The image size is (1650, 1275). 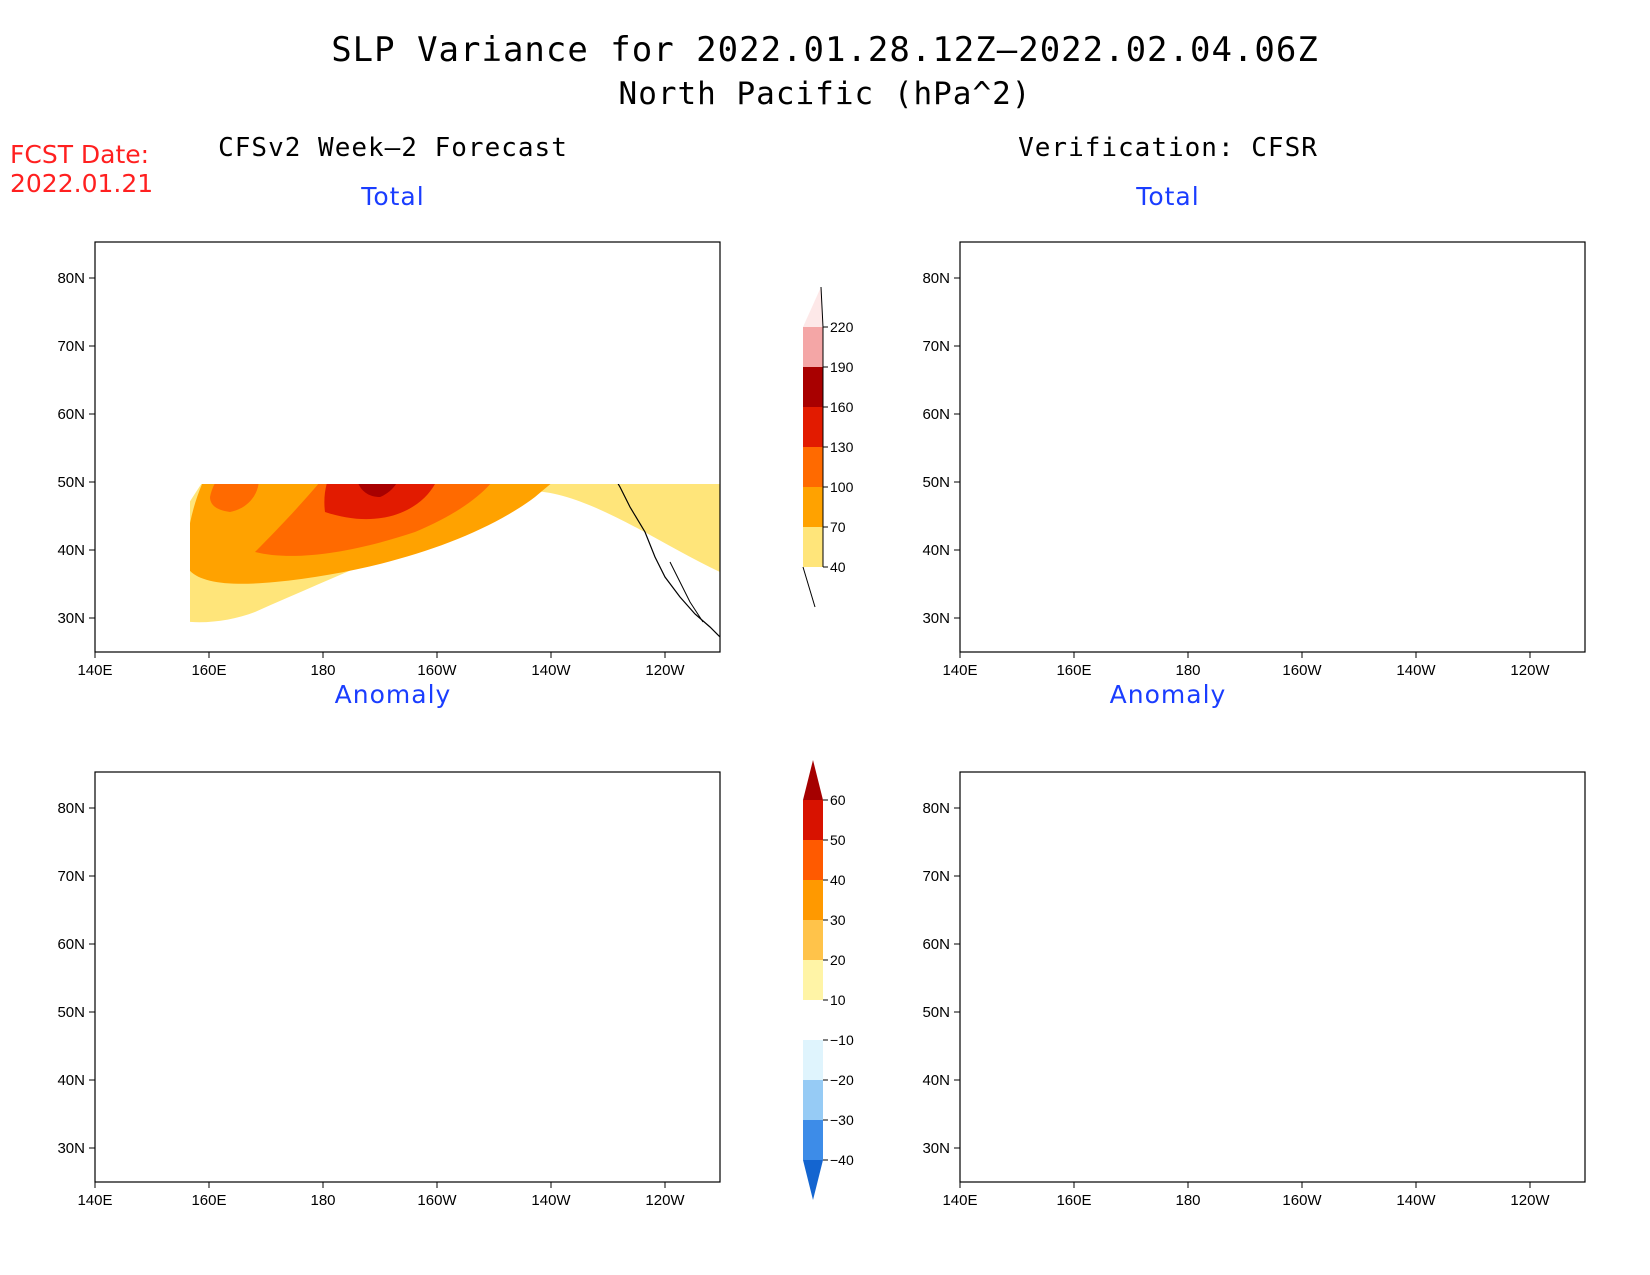 What do you see at coordinates (838, 800) in the screenshot?
I see `colorbar-tick-label: 60` at bounding box center [838, 800].